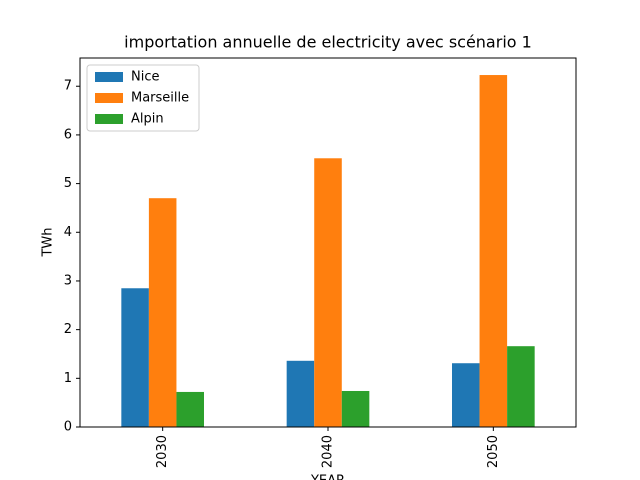 Image resolution: width=640 pixels, height=480 pixels. Describe the element at coordinates (147, 119) in the screenshot. I see `legend-label: Alpin` at that location.